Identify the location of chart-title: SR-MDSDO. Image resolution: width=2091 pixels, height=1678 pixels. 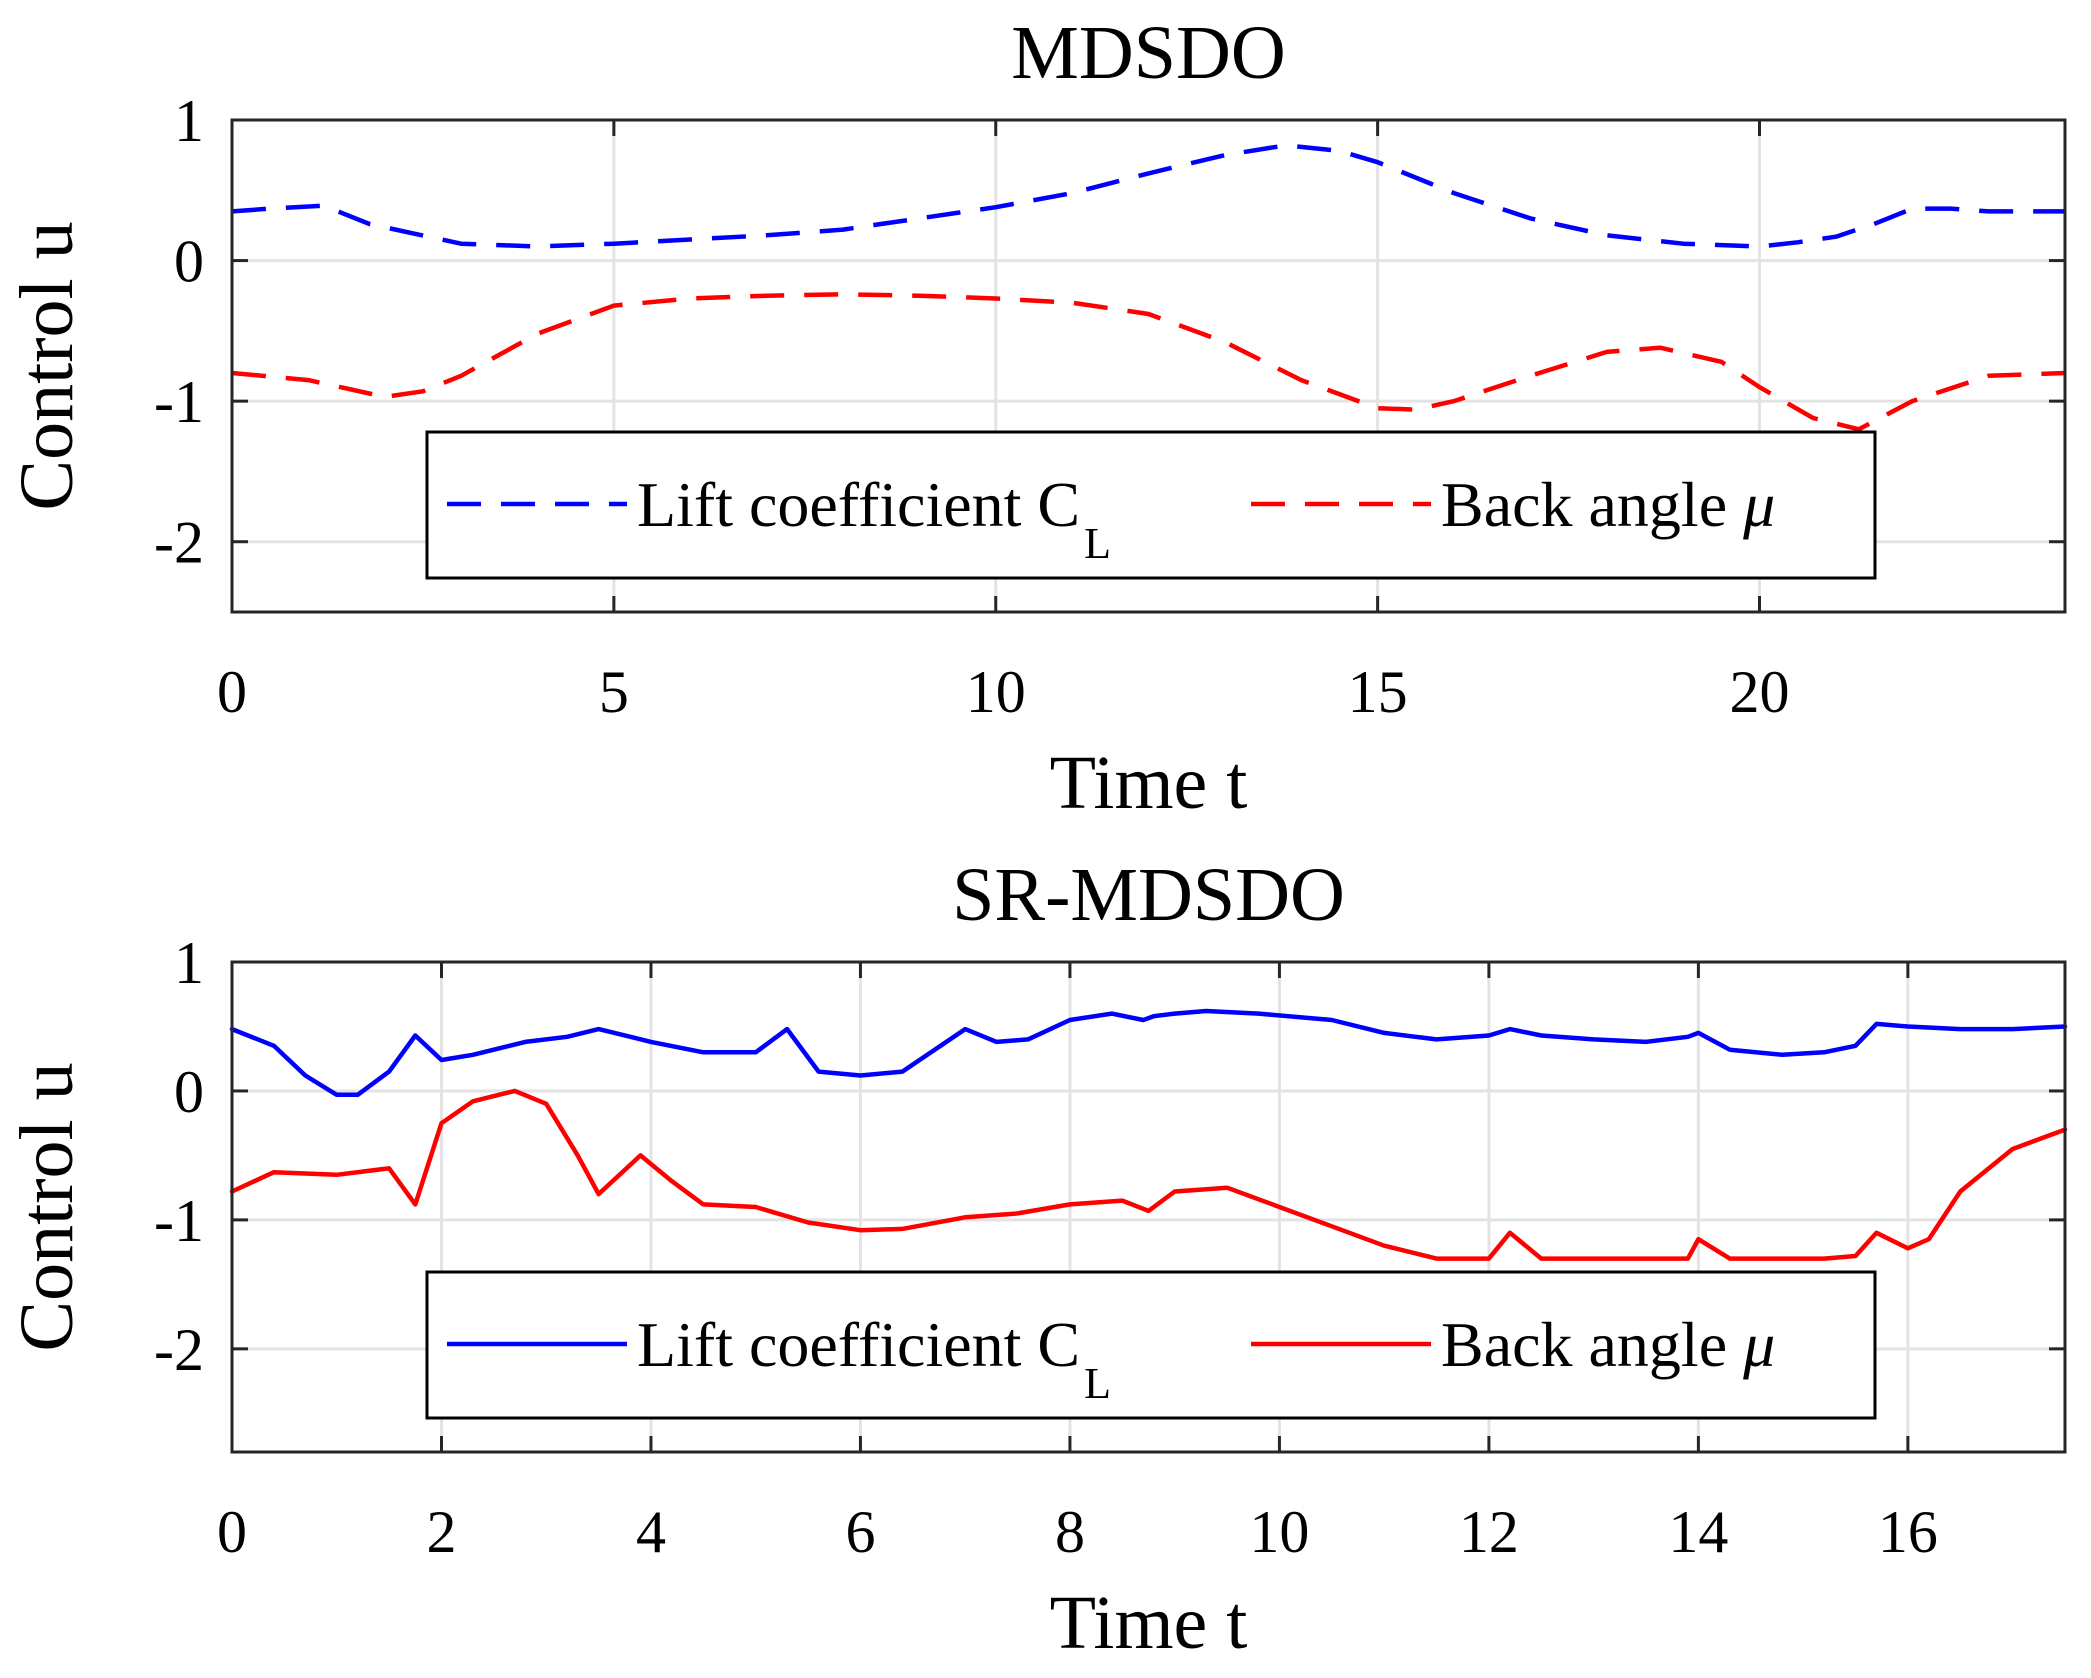
(1148, 895).